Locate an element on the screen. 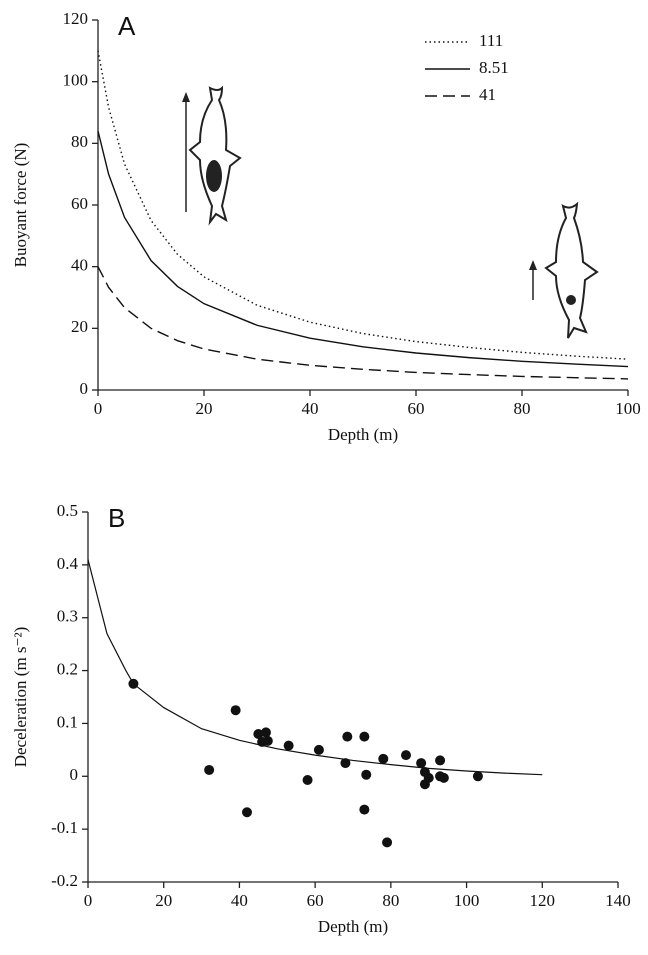 Image resolution: width=648 pixels, height=955 pixels. legend-label: 8.51 is located at coordinates (494, 67).